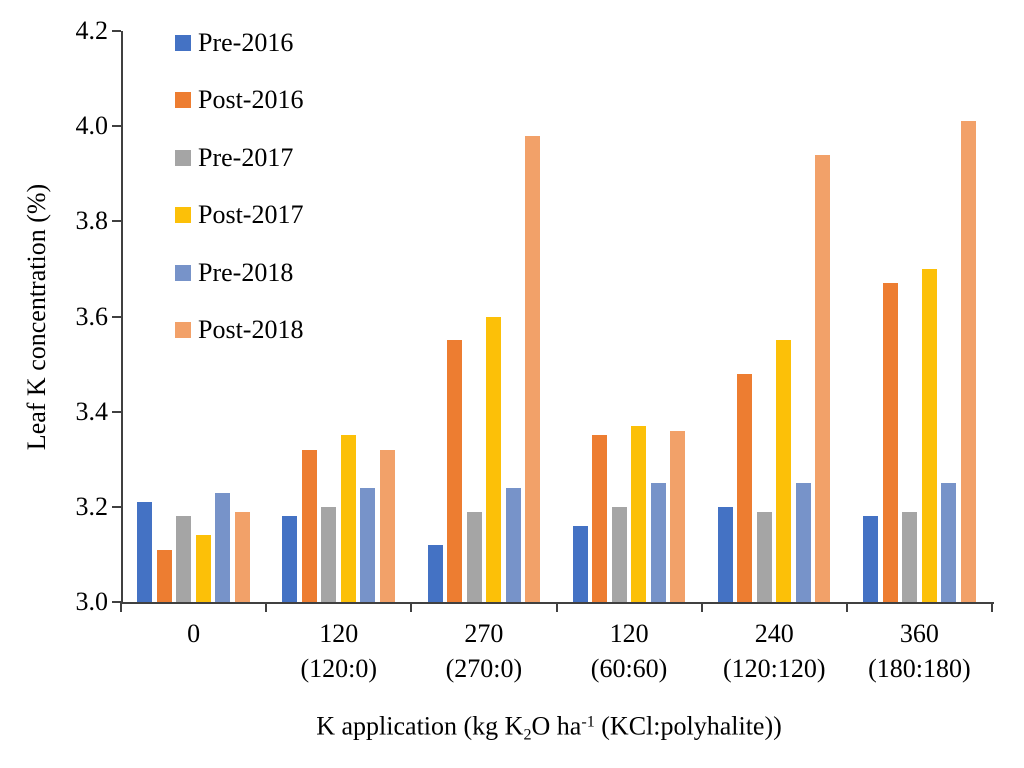 This screenshot has height=768, width=1024. I want to click on legend-entry-post-2017: Post-2017, so click(239, 215).